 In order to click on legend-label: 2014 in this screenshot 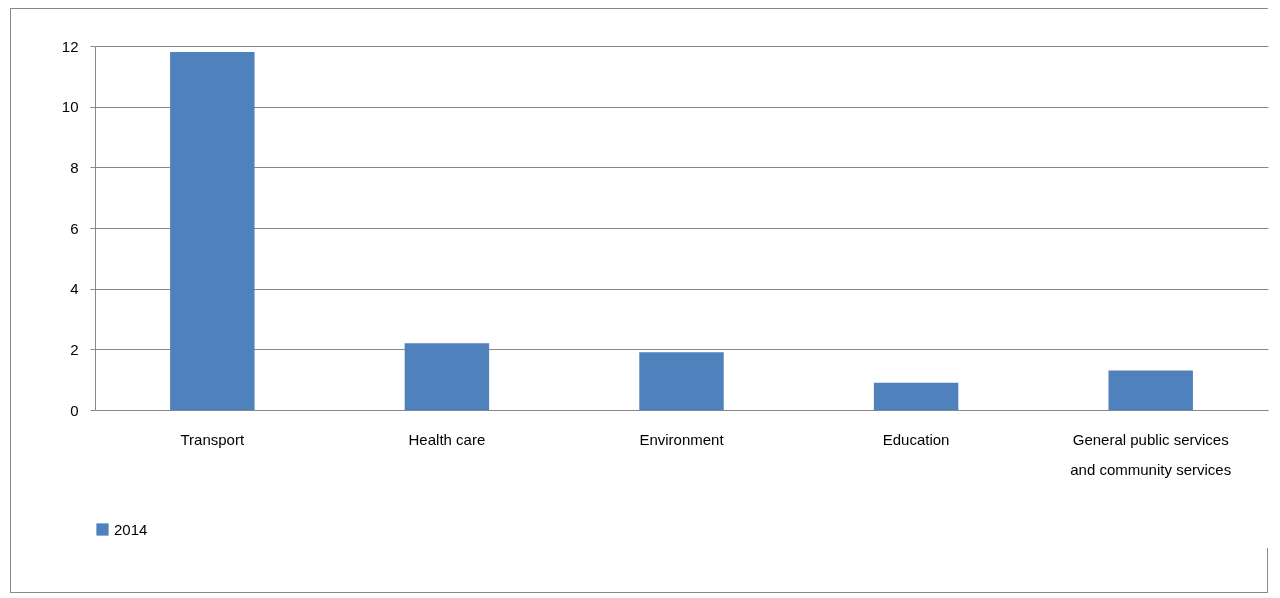, I will do `click(131, 529)`.